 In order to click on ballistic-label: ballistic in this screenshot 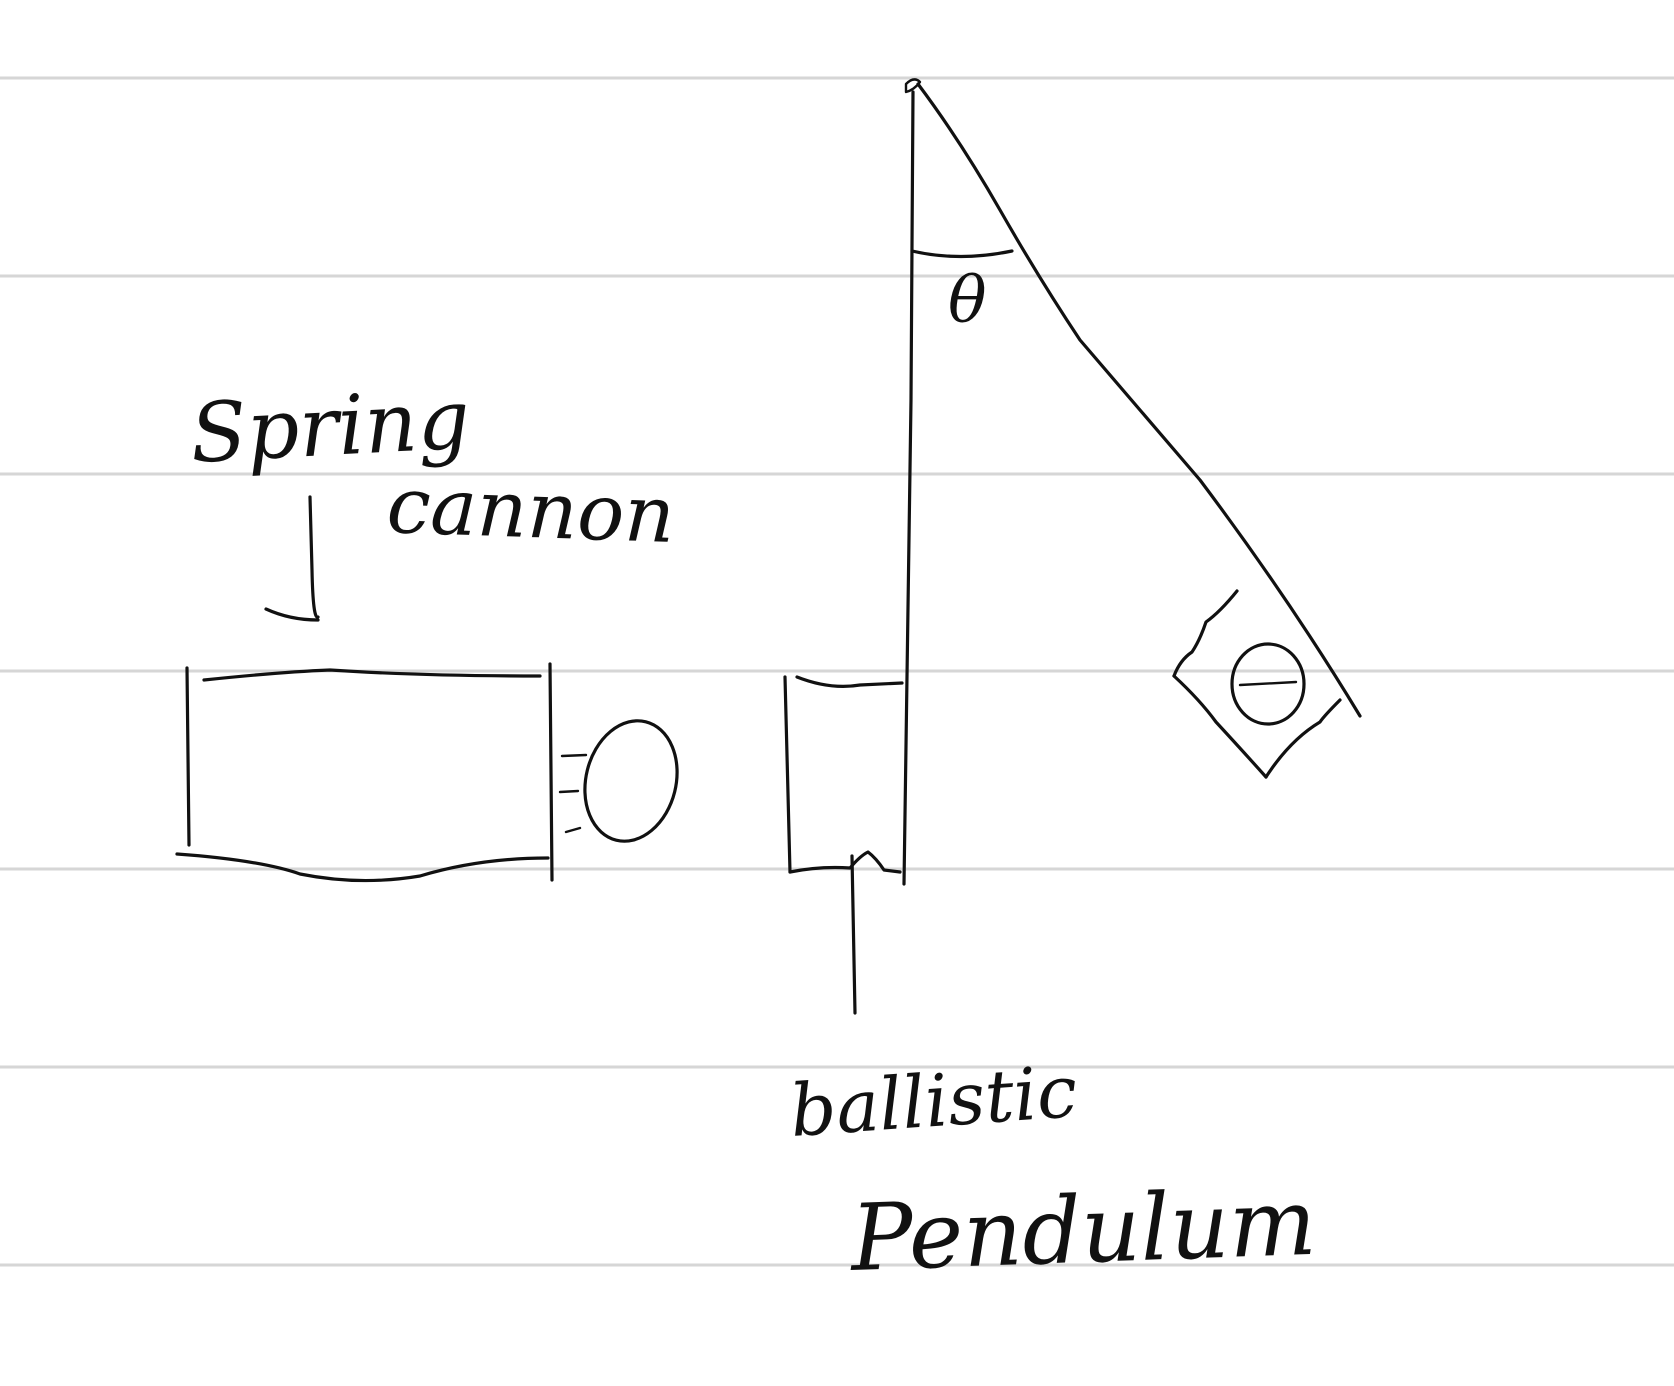, I will do `click(933, 1101)`.